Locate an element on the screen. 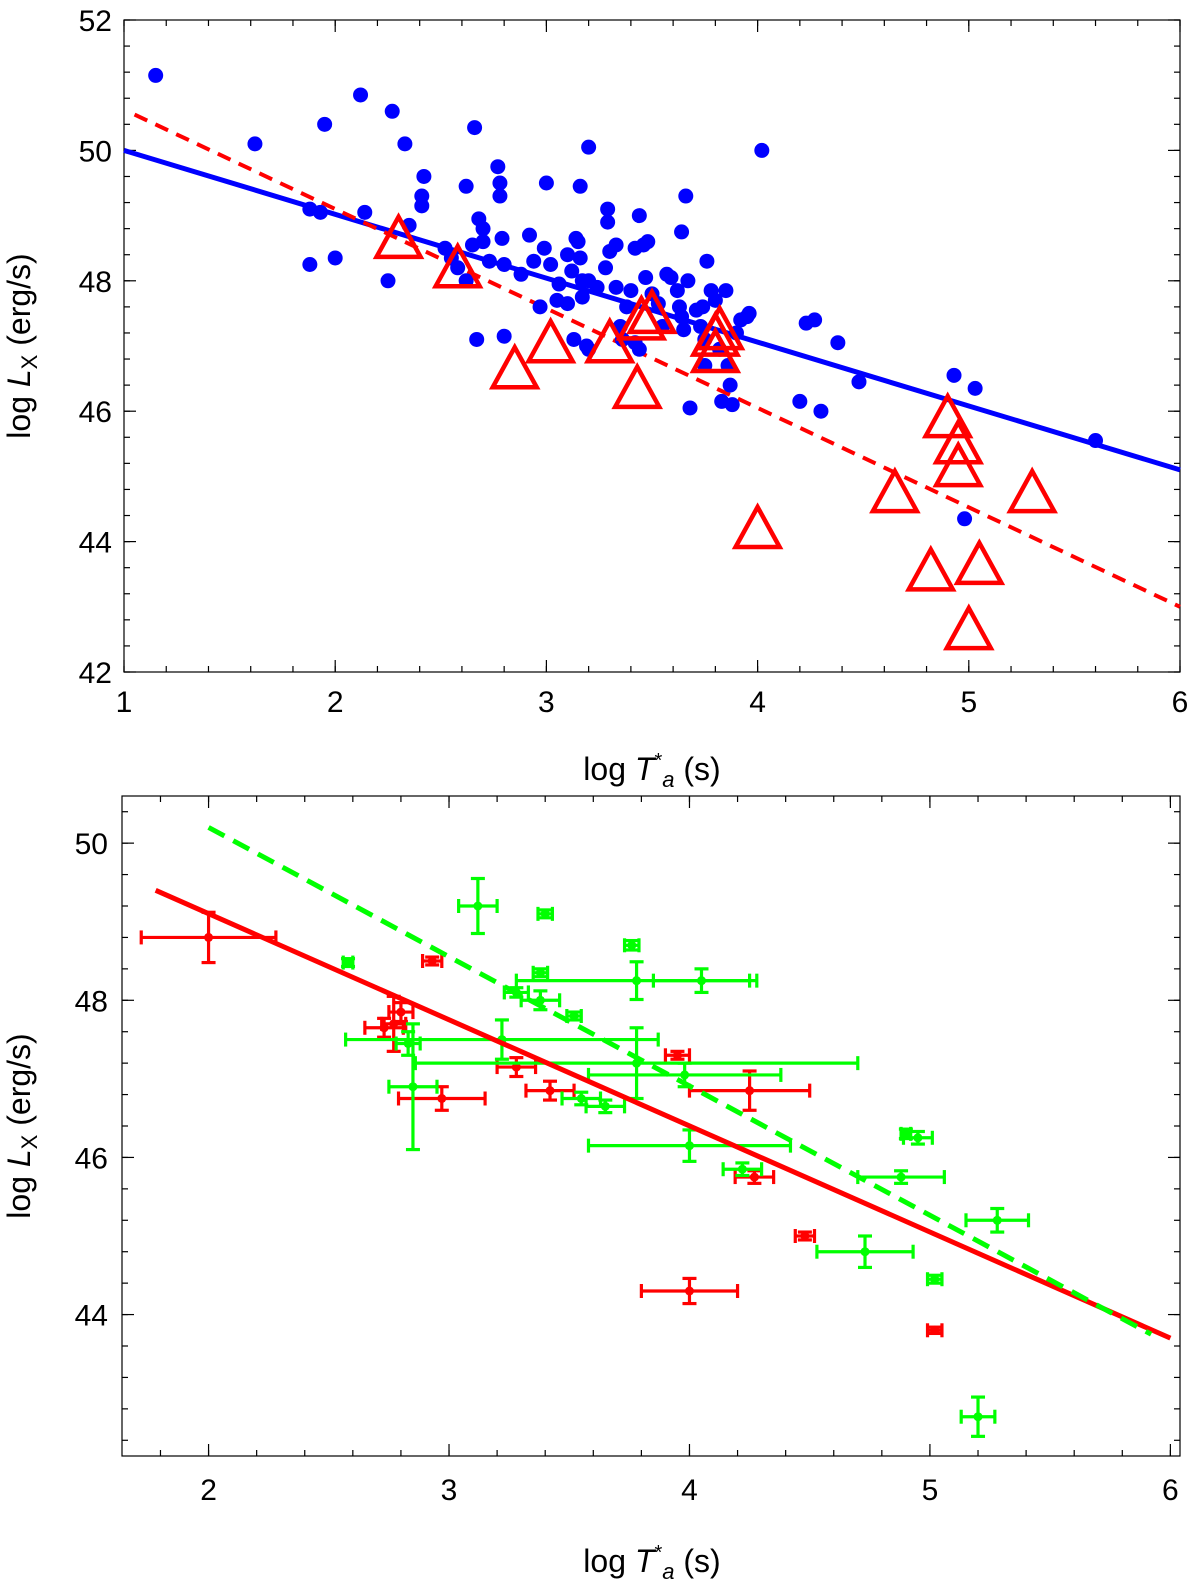  y-tick-label: 42 is located at coordinates (95, 673).